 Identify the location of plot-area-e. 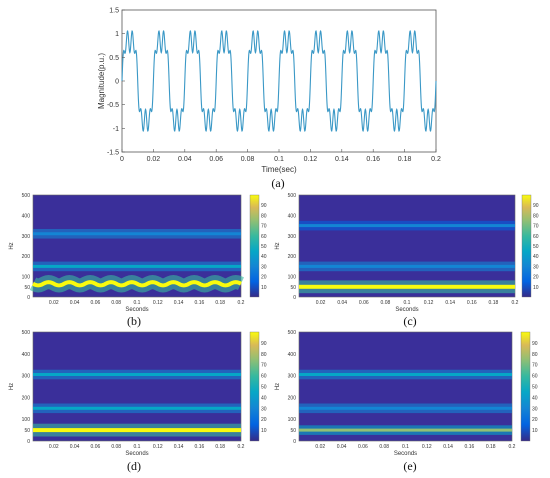
(405, 386).